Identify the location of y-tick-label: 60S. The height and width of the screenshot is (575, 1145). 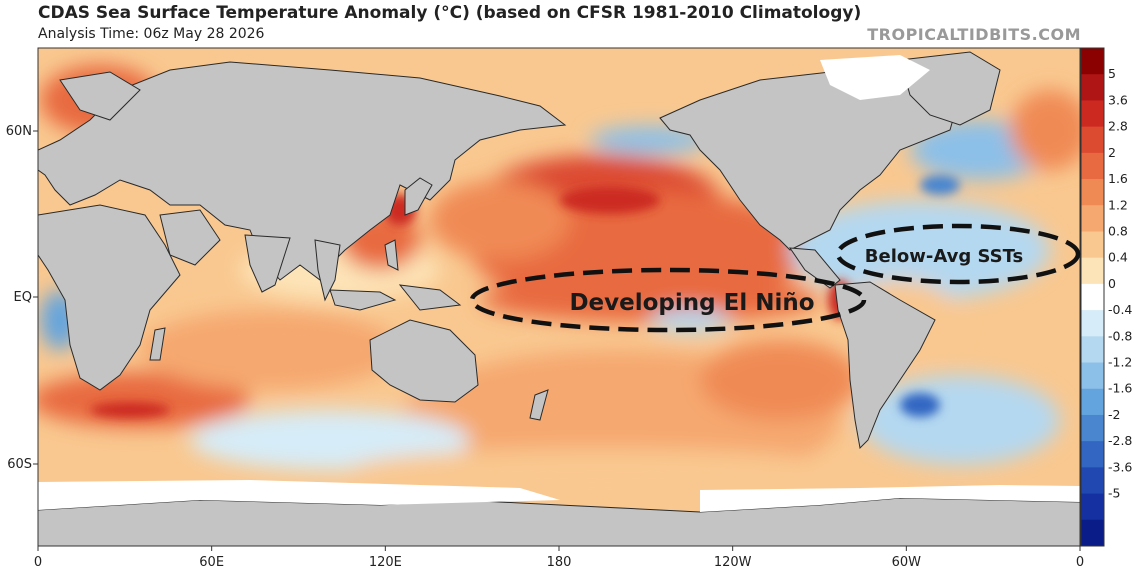
(19, 464).